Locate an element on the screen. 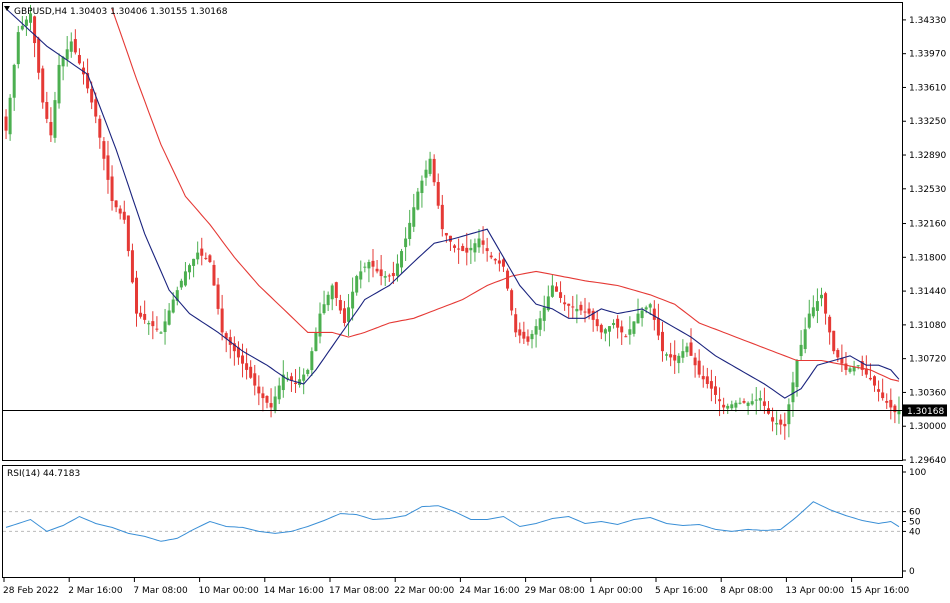 This screenshot has width=950, height=603. rsi-layer is located at coordinates (452, 521).